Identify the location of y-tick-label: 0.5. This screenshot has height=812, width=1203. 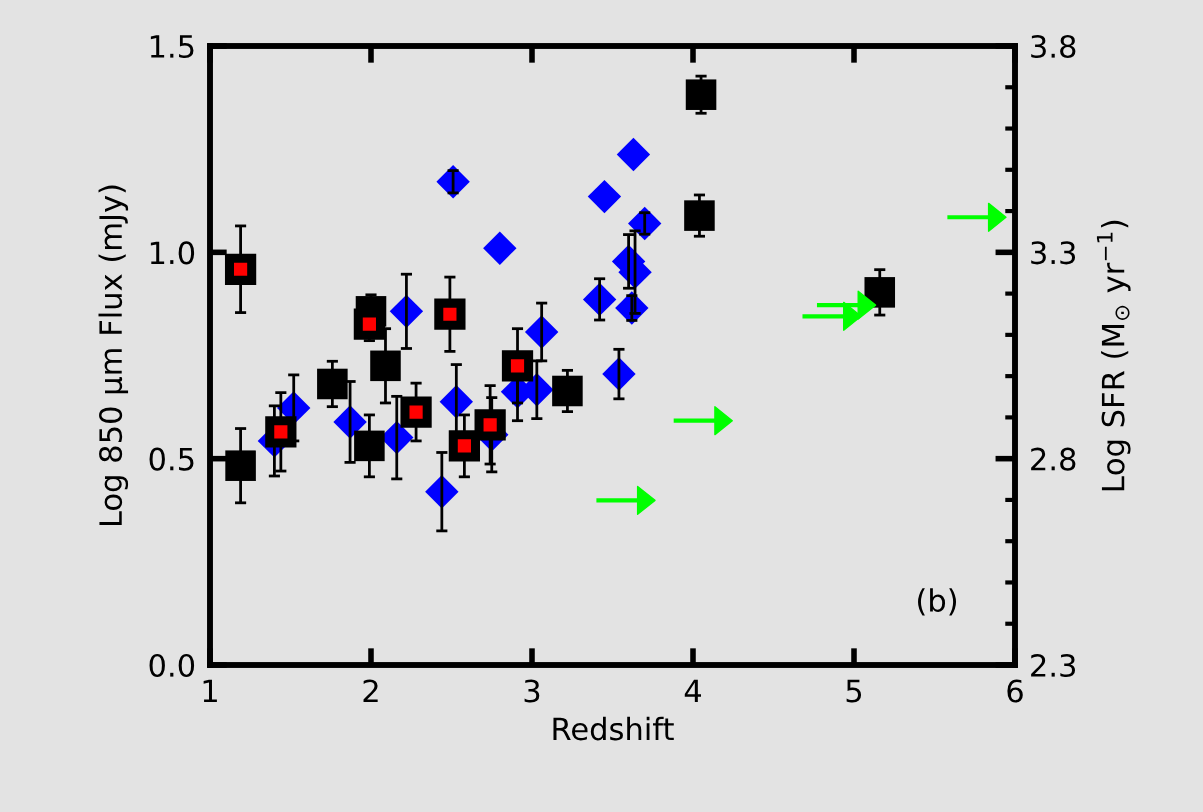
(171, 459).